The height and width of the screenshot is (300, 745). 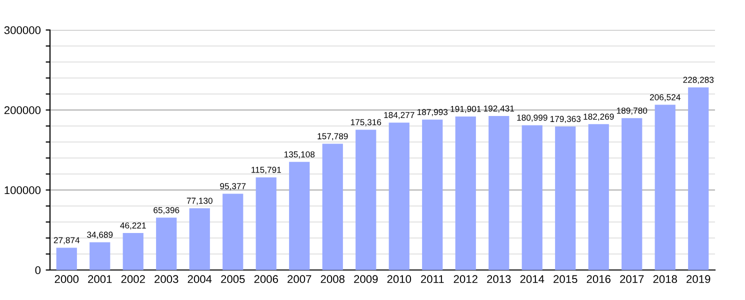 I want to click on x-tick-label: 2014, so click(x=532, y=279).